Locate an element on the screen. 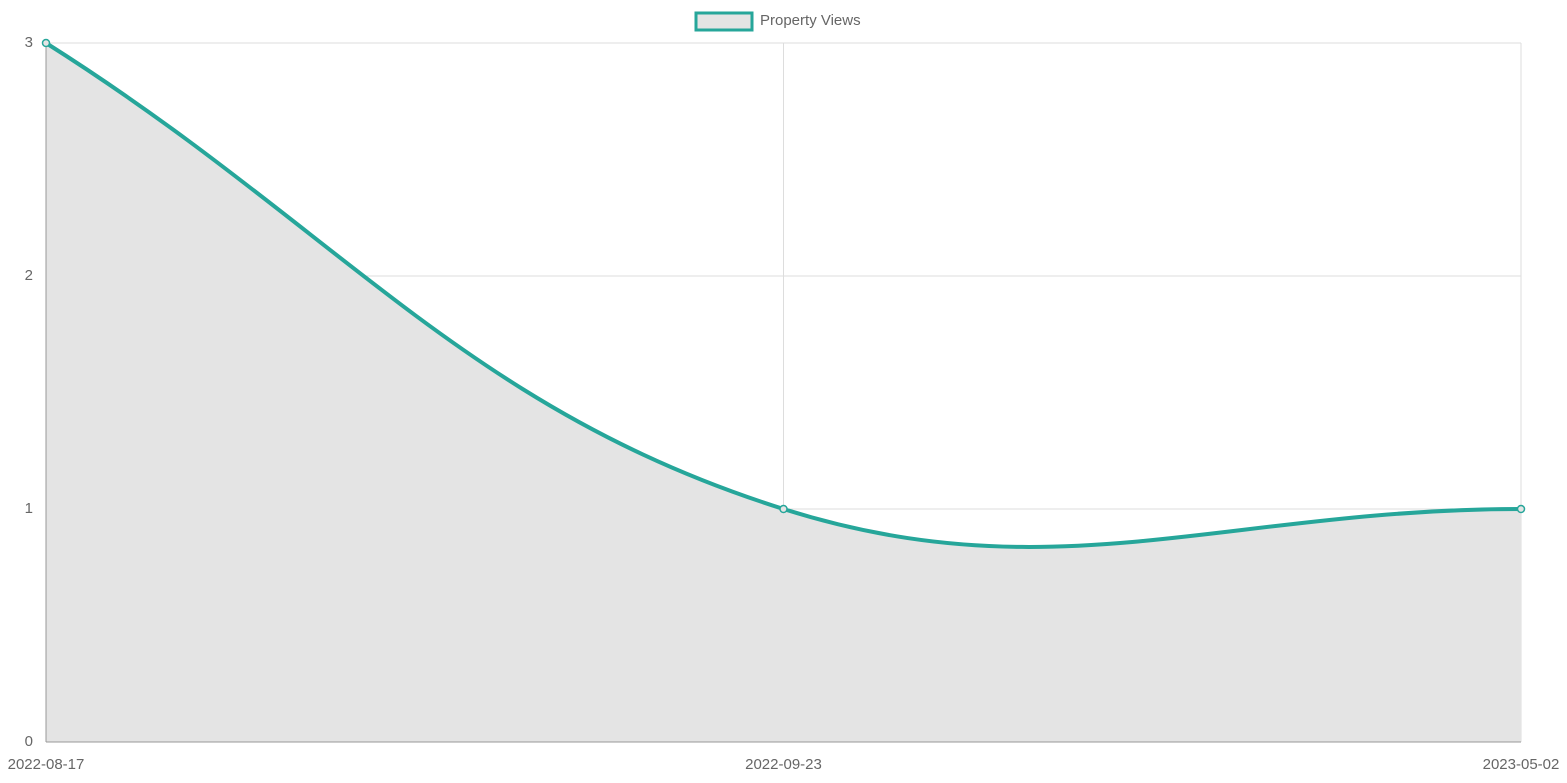 This screenshot has width=1567, height=783. x-tick-label: 2022-08-17 is located at coordinates (46, 764).